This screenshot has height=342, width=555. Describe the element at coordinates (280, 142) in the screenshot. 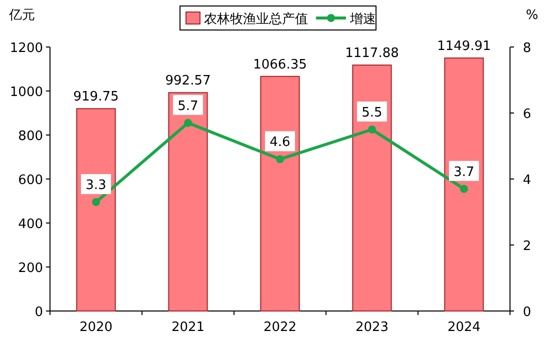

I see `data-label: 4.6` at that location.